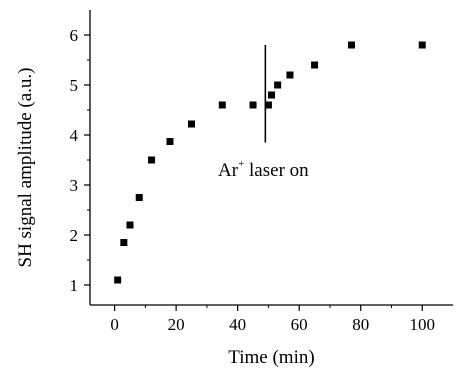 Image resolution: width=468 pixels, height=381 pixels. Describe the element at coordinates (271, 357) in the screenshot. I see `x-axis-title: Time (min)` at that location.